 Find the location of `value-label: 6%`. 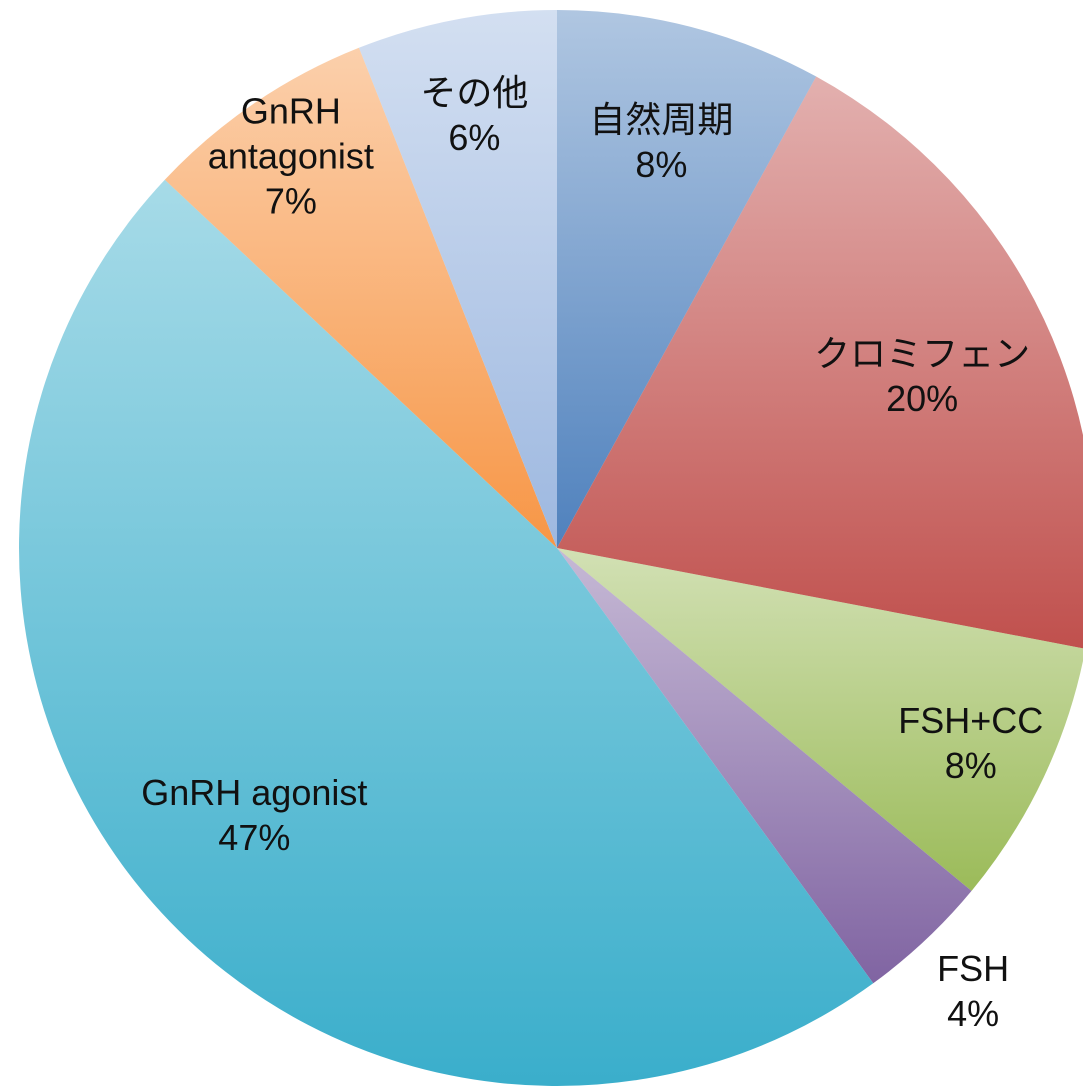

value-label: 6% is located at coordinates (474, 137).